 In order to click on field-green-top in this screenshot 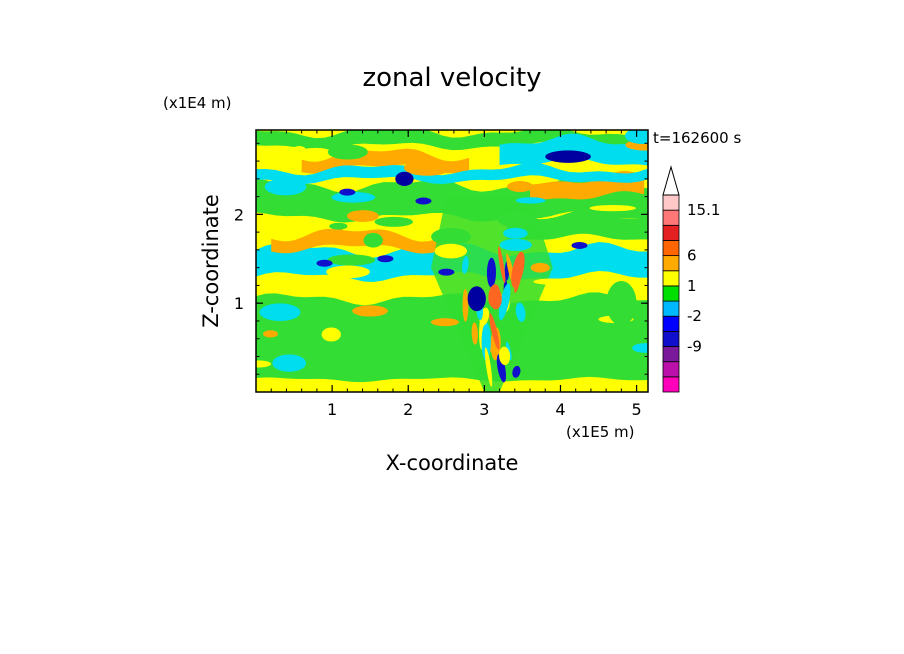, I will do `click(452, 140)`.